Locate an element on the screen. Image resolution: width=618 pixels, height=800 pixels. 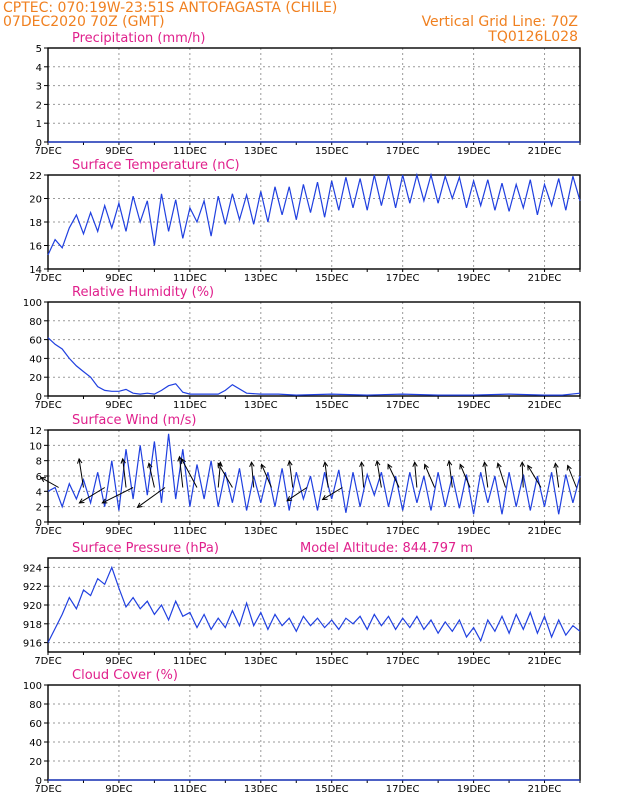
y-tick-label: 20 is located at coordinates (35, 378).